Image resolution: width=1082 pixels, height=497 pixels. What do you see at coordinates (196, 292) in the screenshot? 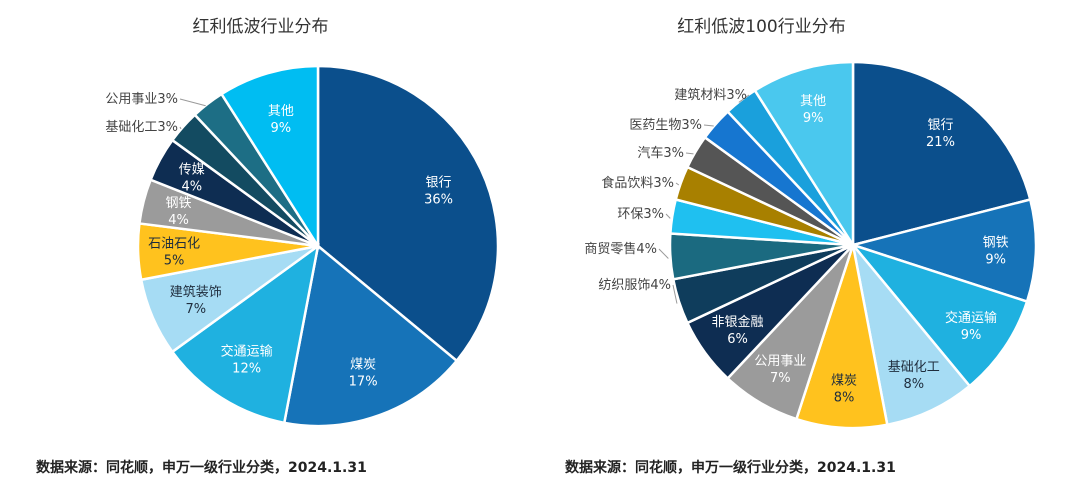
I see `slice-category-label: 建筑装饰` at bounding box center [196, 292].